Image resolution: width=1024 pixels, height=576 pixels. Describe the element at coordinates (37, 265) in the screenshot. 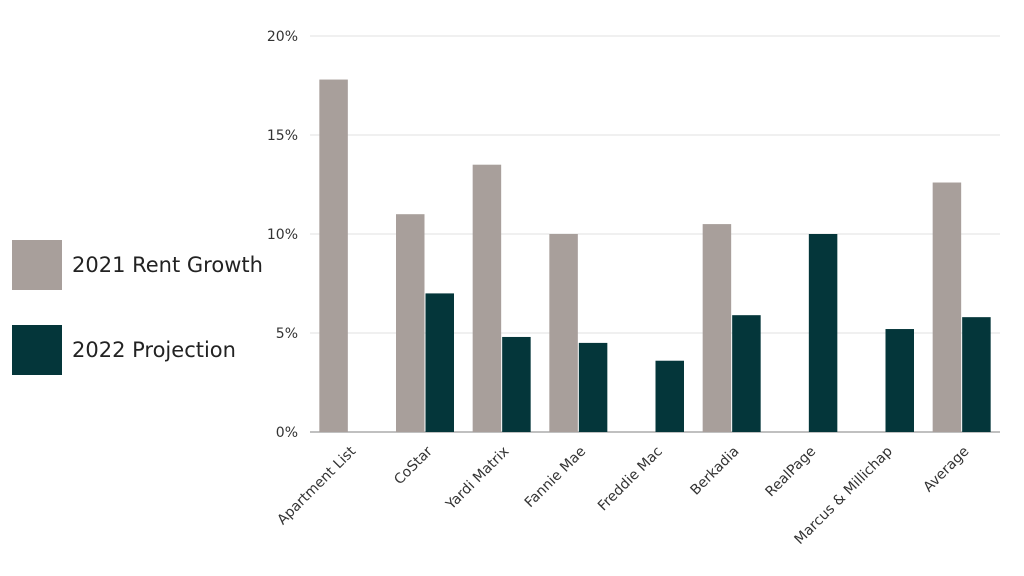

I see `legend-swatch-2021` at that location.